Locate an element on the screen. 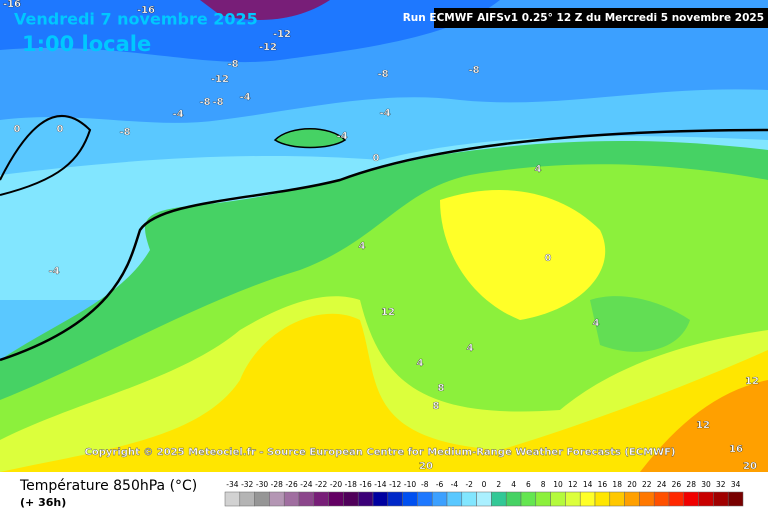 This screenshot has width=768, height=516. legend-tick-label: 32 is located at coordinates (721, 484).